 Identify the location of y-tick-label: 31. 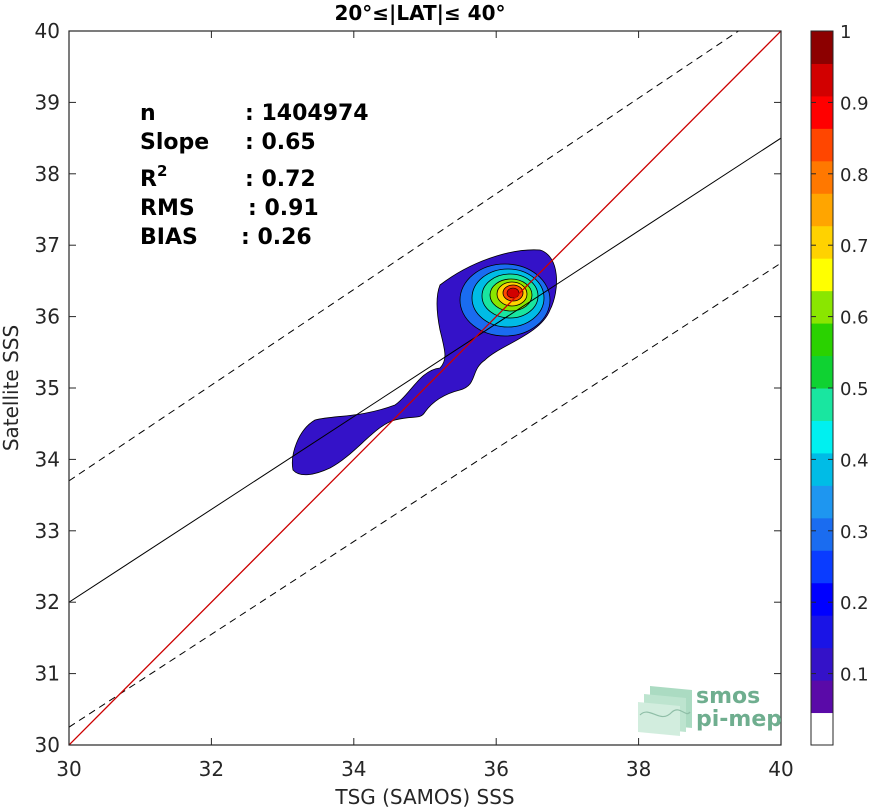
(47, 674).